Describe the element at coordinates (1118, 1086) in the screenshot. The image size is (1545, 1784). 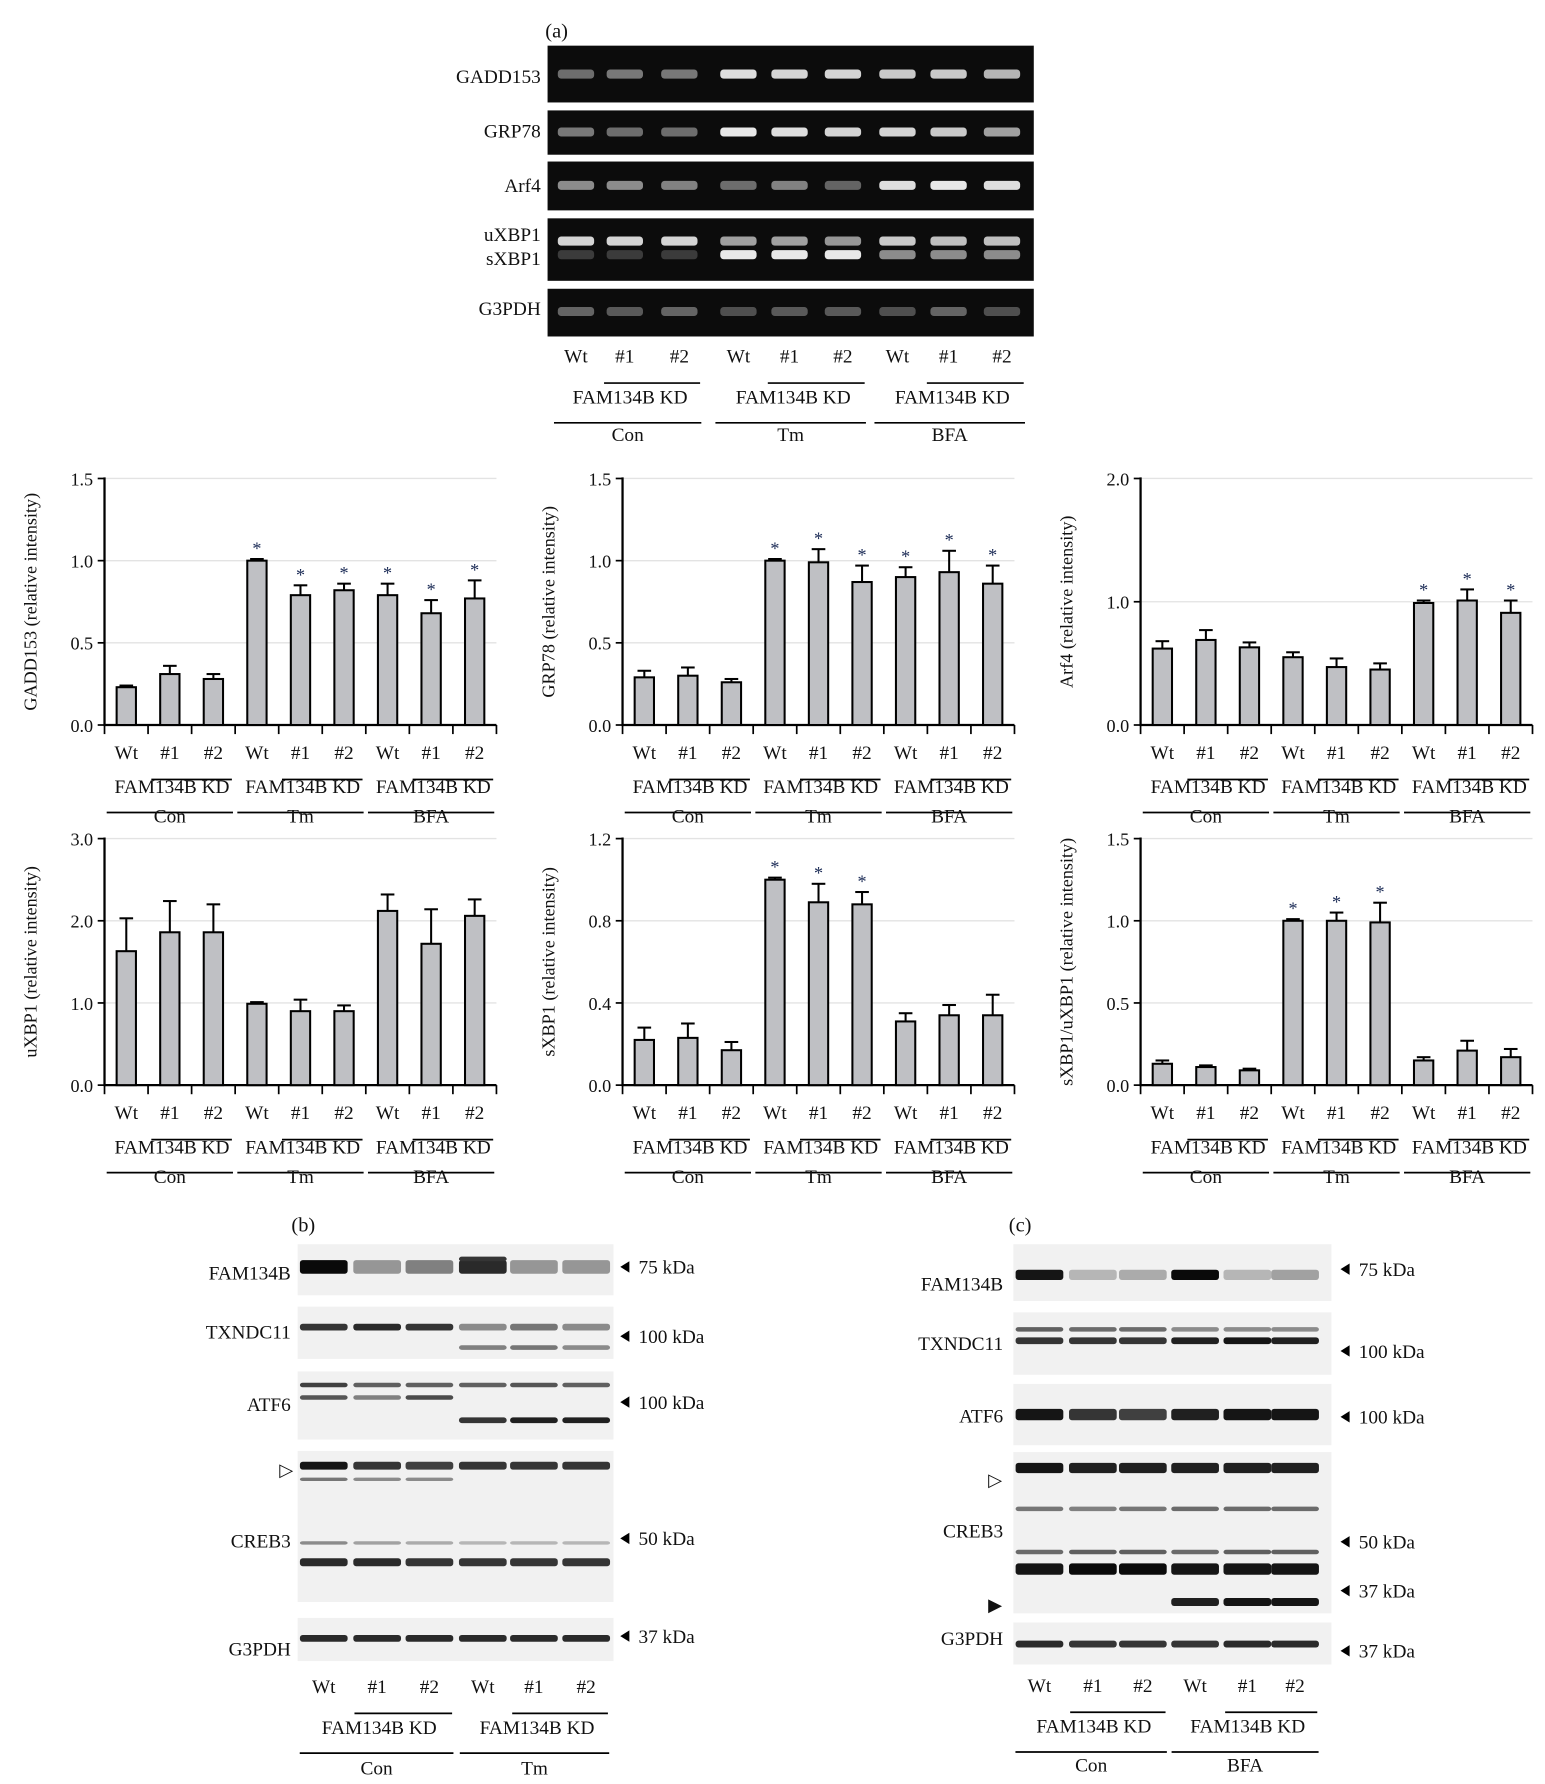
I see `y-tick-label: 0.0` at that location.